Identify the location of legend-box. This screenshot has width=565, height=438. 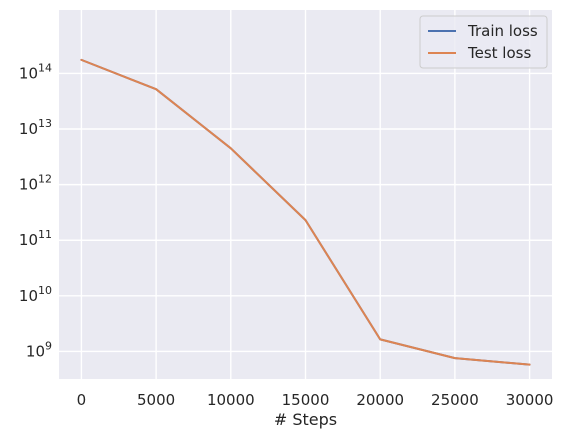
(483, 42).